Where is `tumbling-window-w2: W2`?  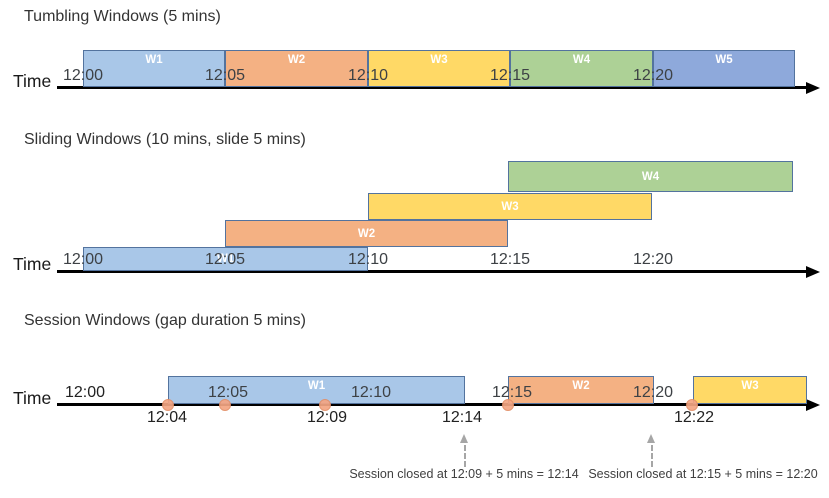 tumbling-window-w2: W2 is located at coordinates (296, 68).